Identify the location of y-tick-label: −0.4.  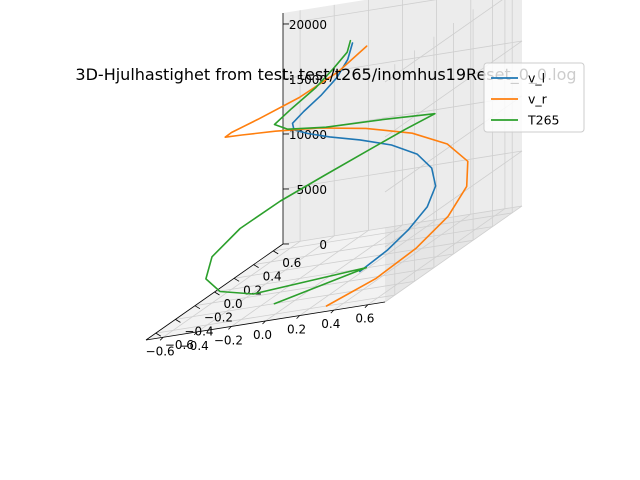
(198, 331).